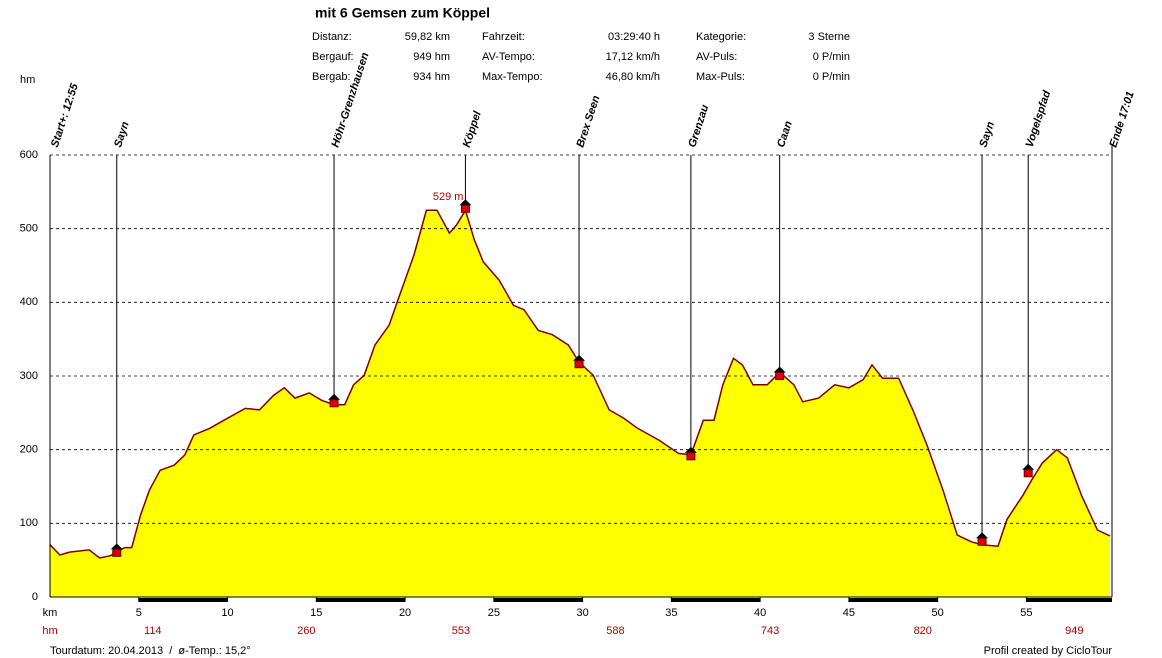  What do you see at coordinates (50, 613) in the screenshot?
I see `x-axis-label: km` at bounding box center [50, 613].